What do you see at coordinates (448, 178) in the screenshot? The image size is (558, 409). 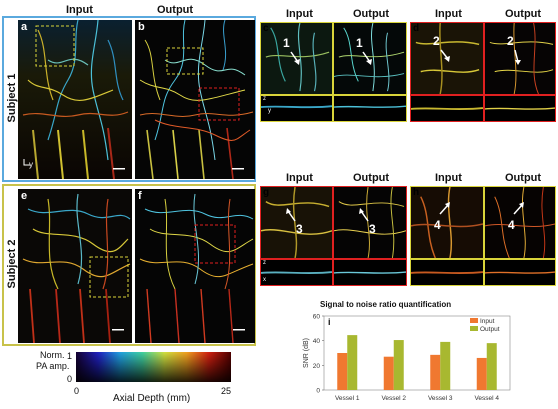 I see `header-h-input: Input` at bounding box center [448, 178].